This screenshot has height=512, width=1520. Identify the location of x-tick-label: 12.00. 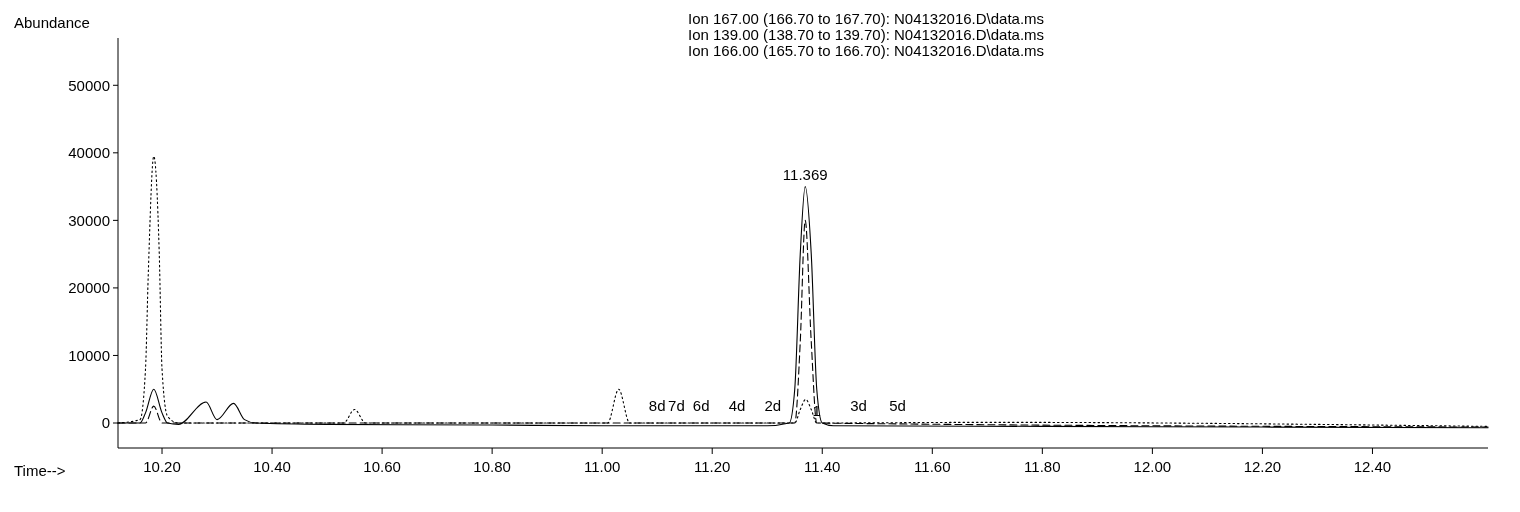
(1152, 466).